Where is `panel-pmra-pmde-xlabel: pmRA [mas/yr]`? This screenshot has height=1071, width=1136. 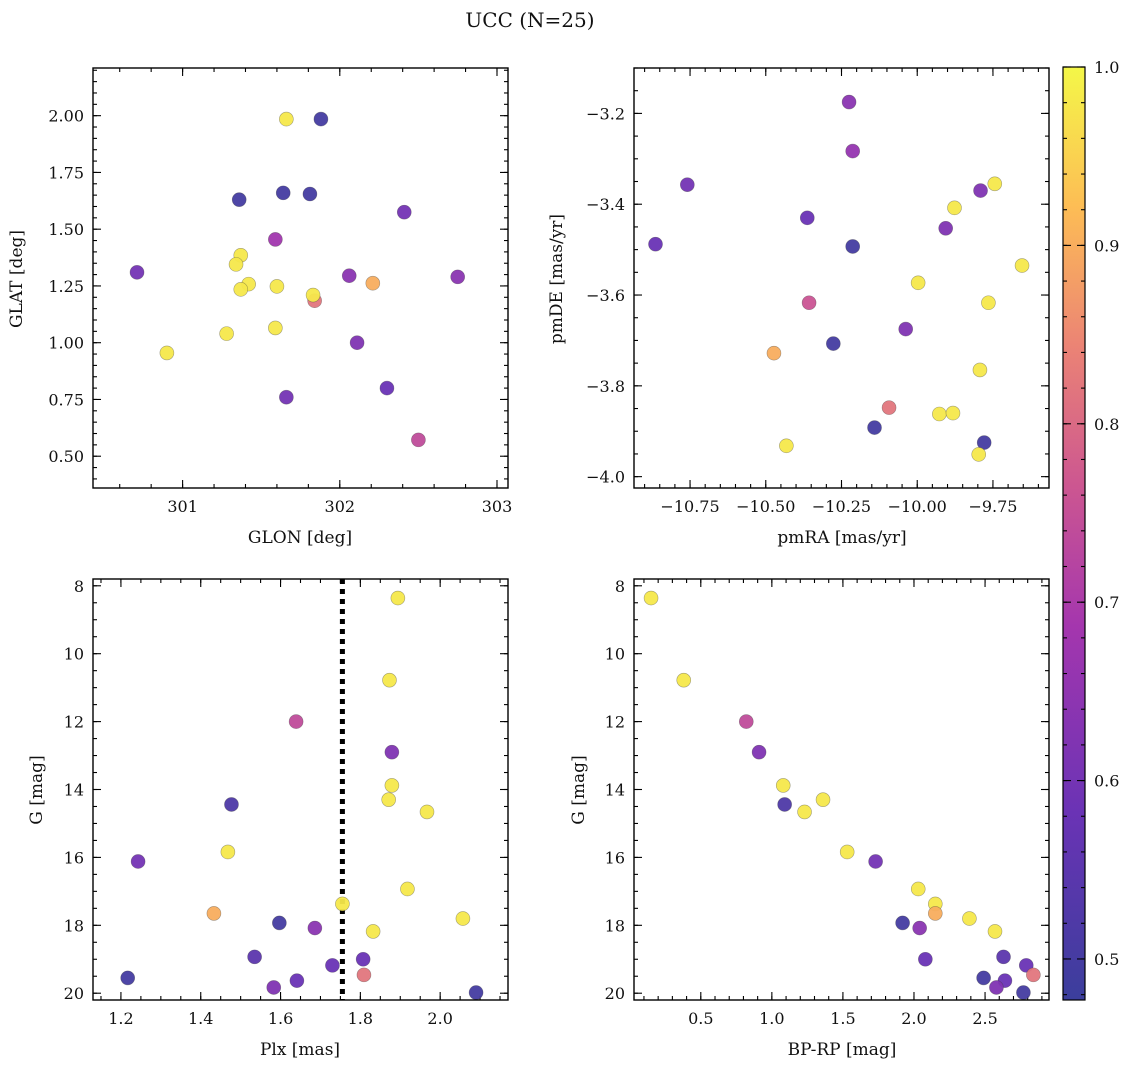 panel-pmra-pmde-xlabel: pmRA [mas/yr] is located at coordinates (841, 538).